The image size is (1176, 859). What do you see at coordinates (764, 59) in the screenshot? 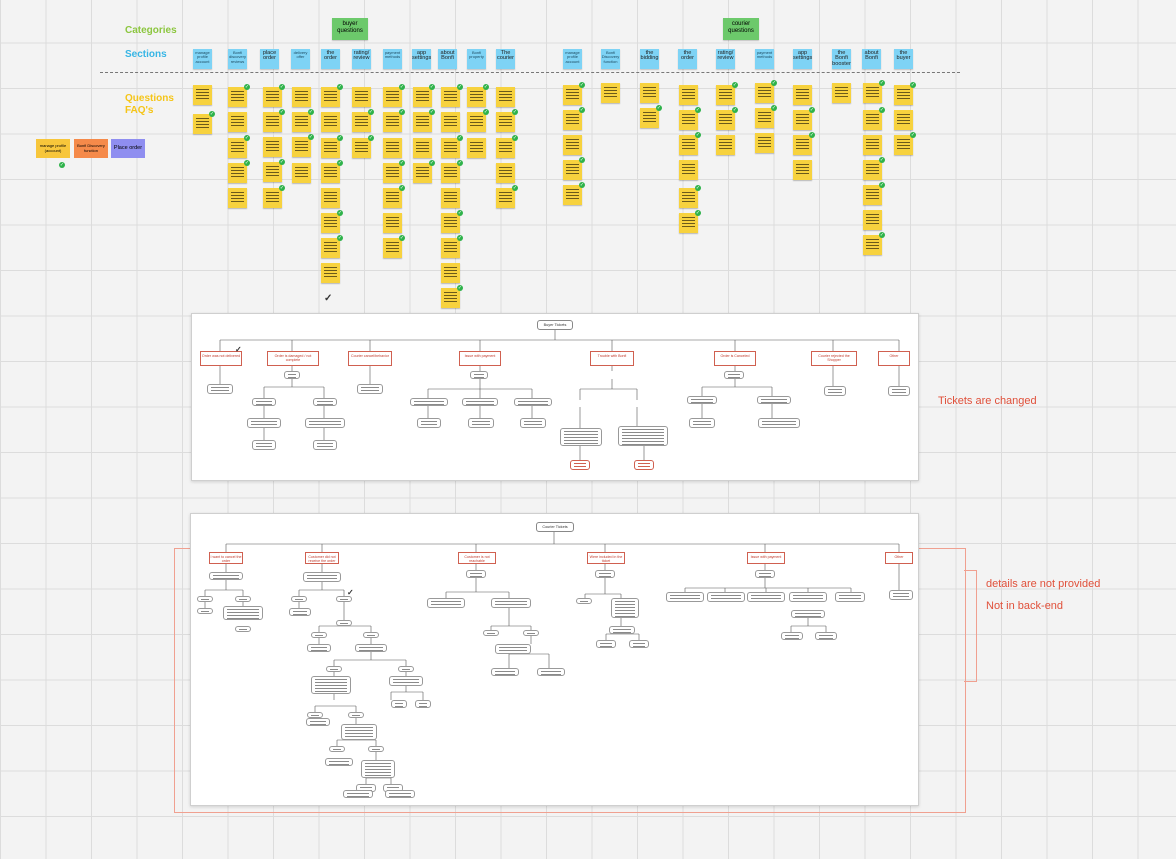
I see `section-sticky: payment methods` at bounding box center [764, 59].